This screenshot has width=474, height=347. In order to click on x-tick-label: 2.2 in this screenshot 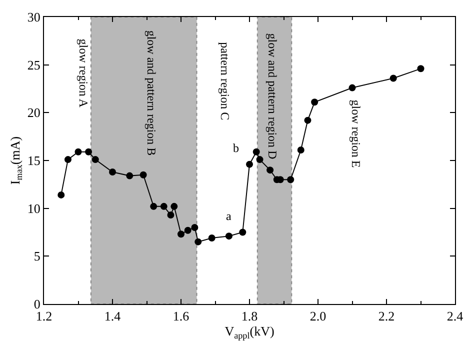, I will do `click(386, 316)`.